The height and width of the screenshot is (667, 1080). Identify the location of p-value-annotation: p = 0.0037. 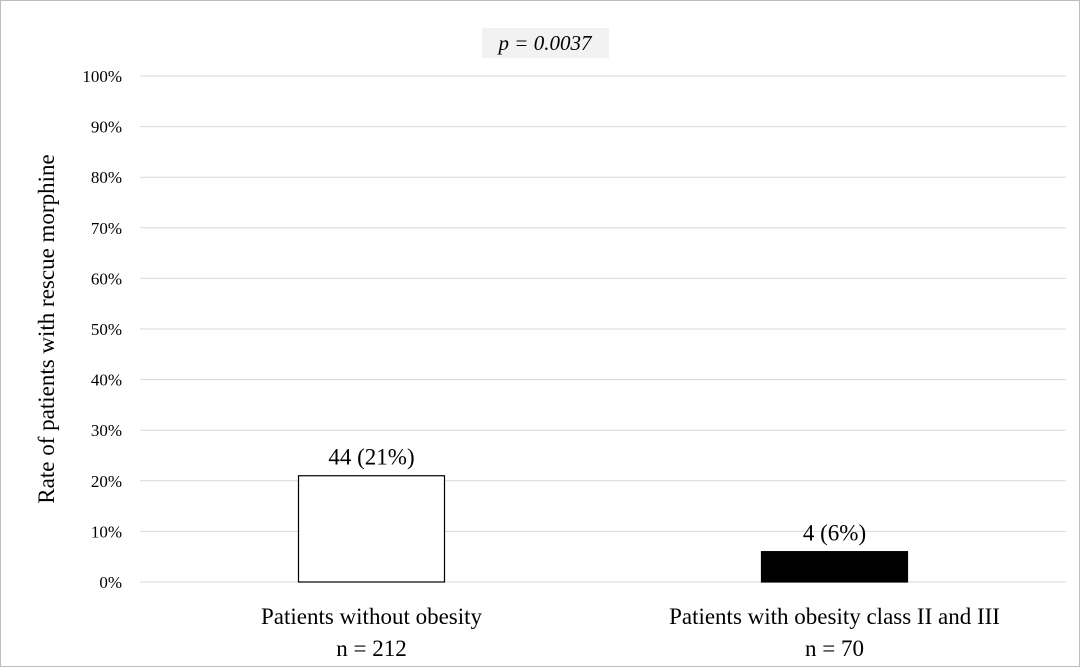
(545, 43).